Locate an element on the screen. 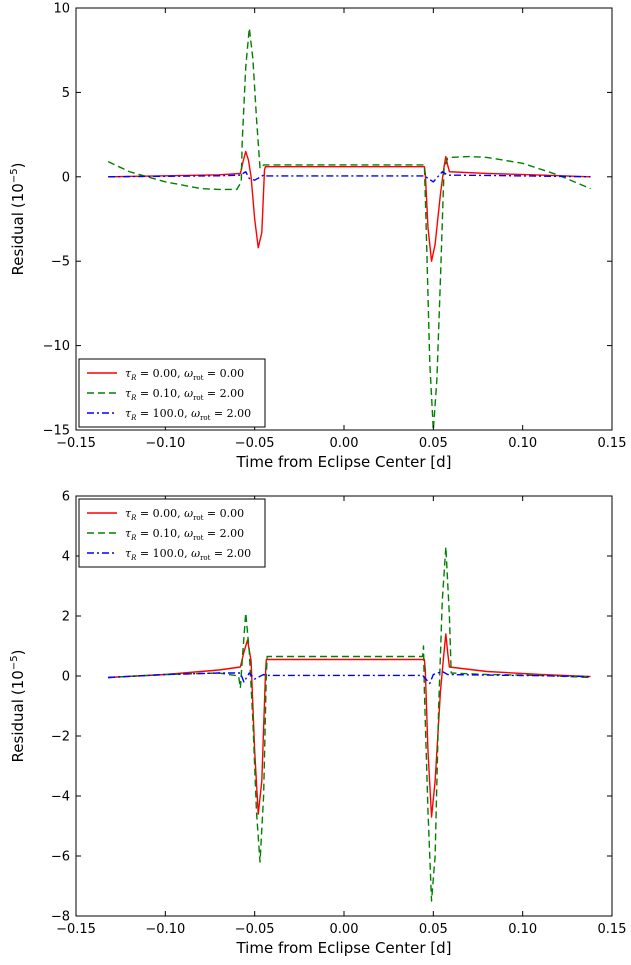 This screenshot has height=965, width=631. y-tick-label: 4 is located at coordinates (66, 557).